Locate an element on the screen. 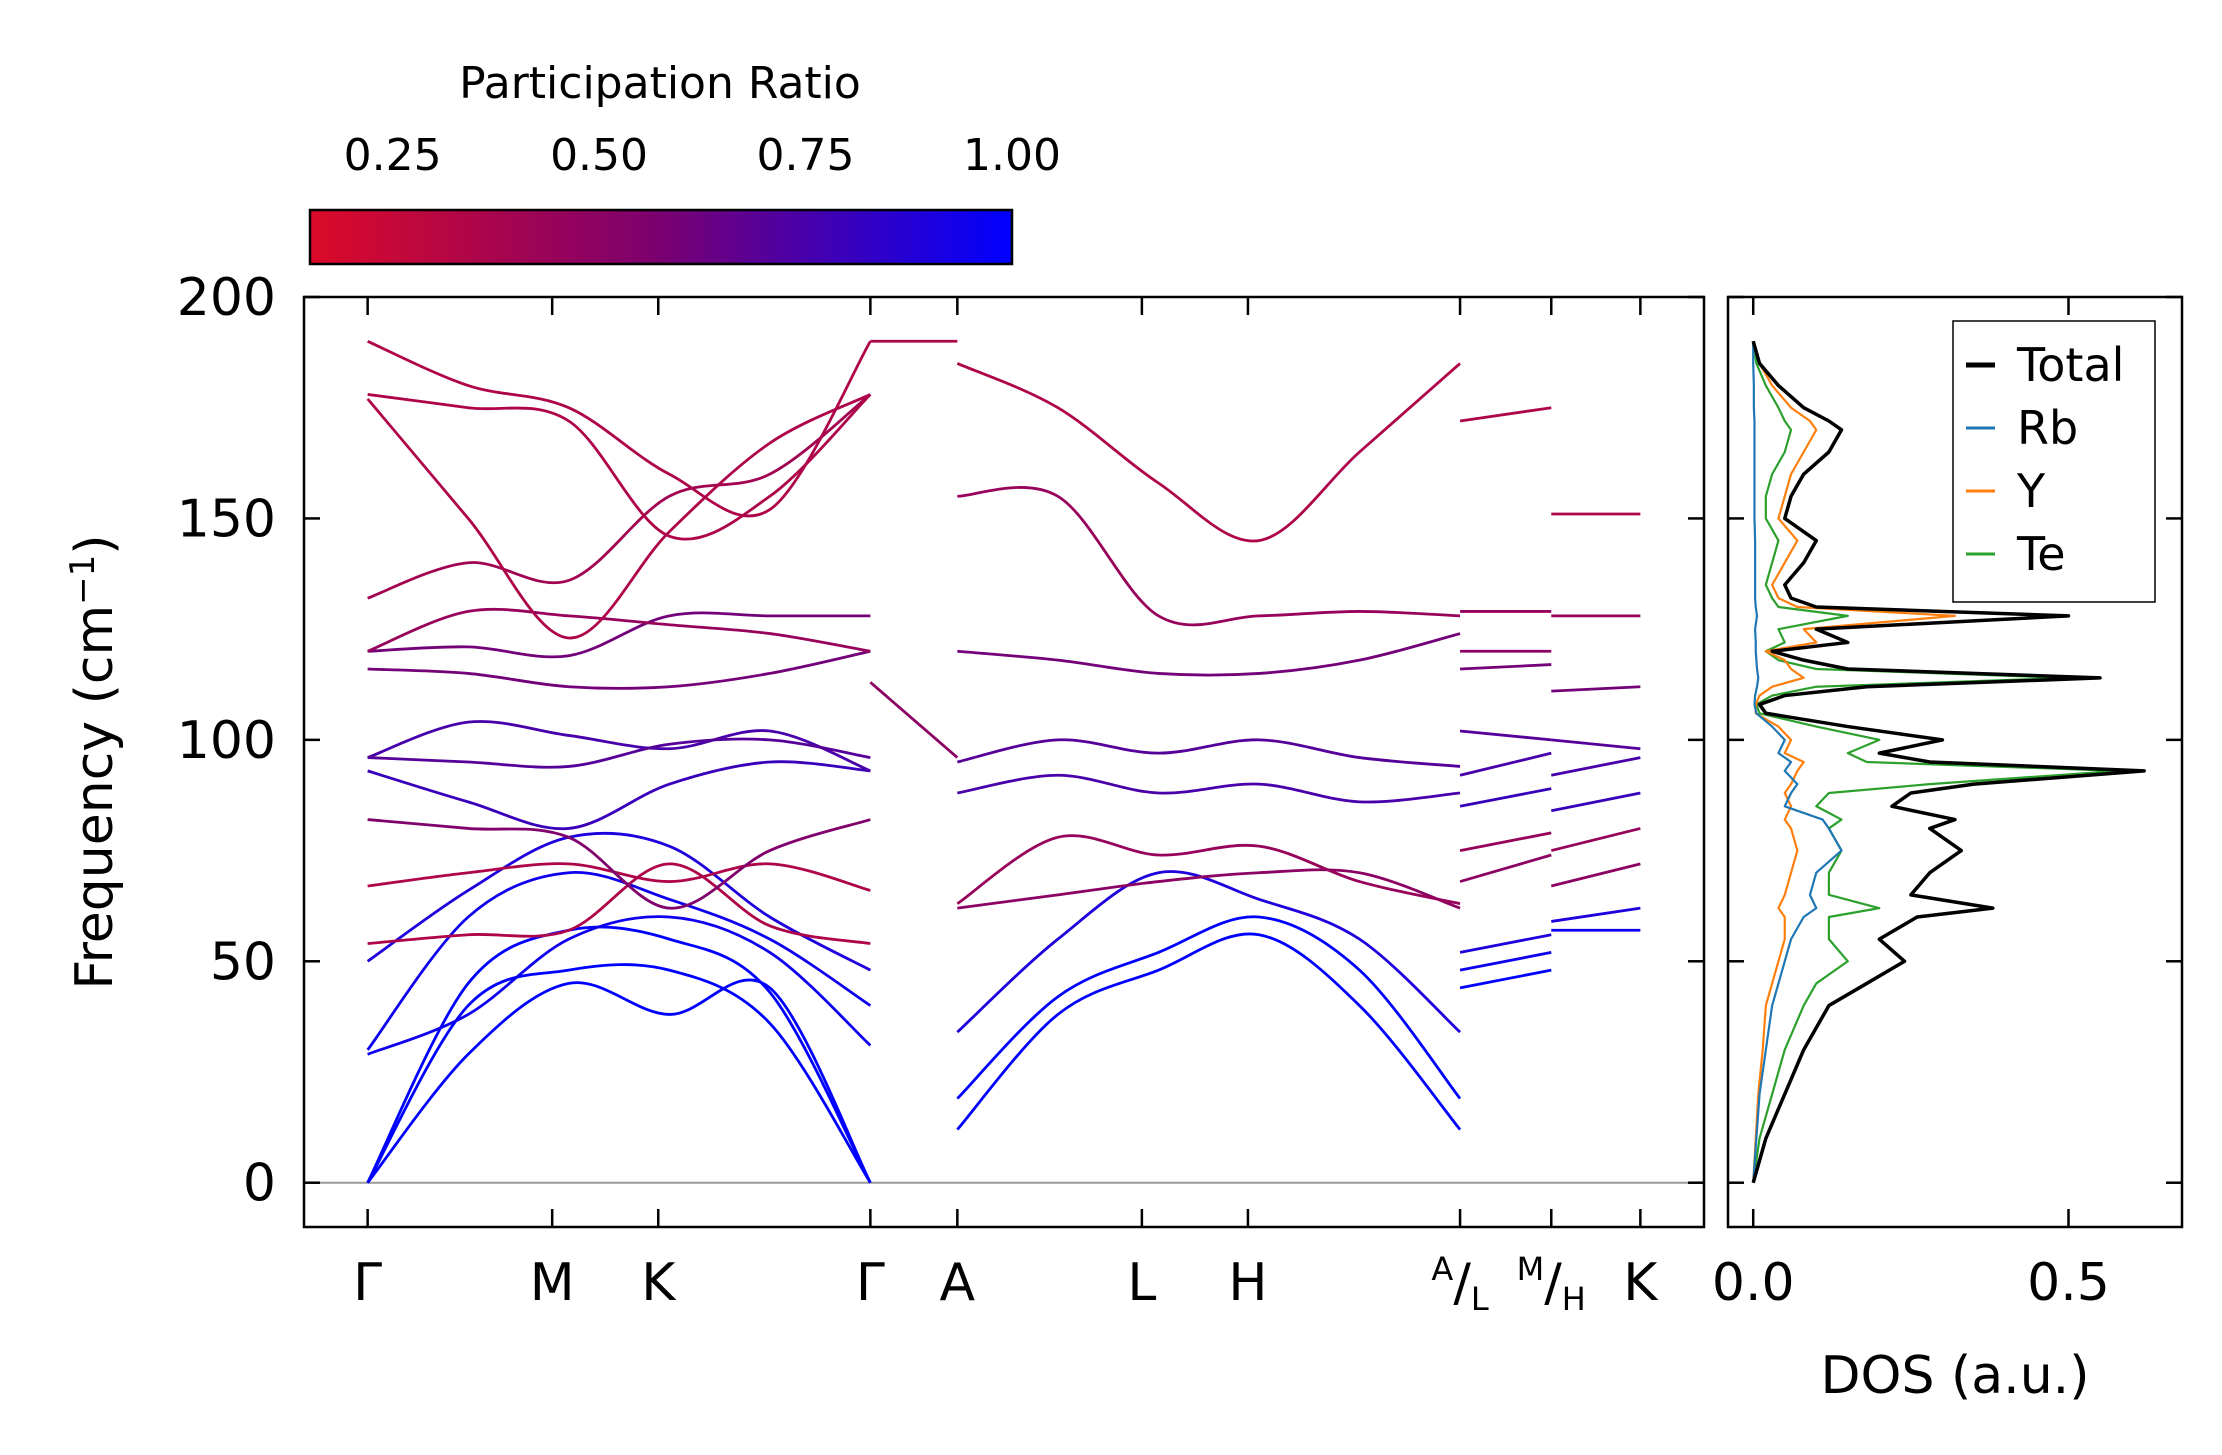 The width and height of the screenshot is (2222, 1455). k-point-label: A/L is located at coordinates (1459, 1284).